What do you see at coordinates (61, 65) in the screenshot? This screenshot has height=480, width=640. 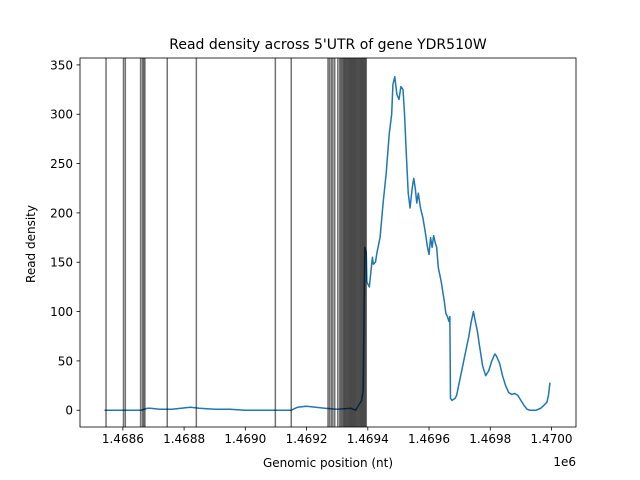 I see `y-tick-label: 350` at bounding box center [61, 65].